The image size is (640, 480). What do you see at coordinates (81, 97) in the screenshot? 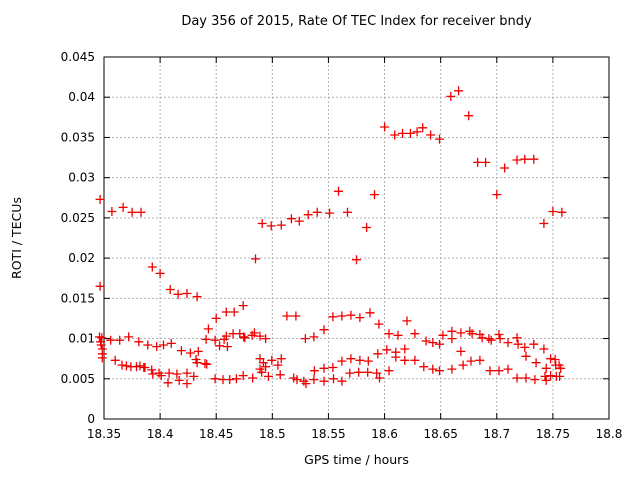
I see `y-tick-label: 0.04` at bounding box center [81, 97].